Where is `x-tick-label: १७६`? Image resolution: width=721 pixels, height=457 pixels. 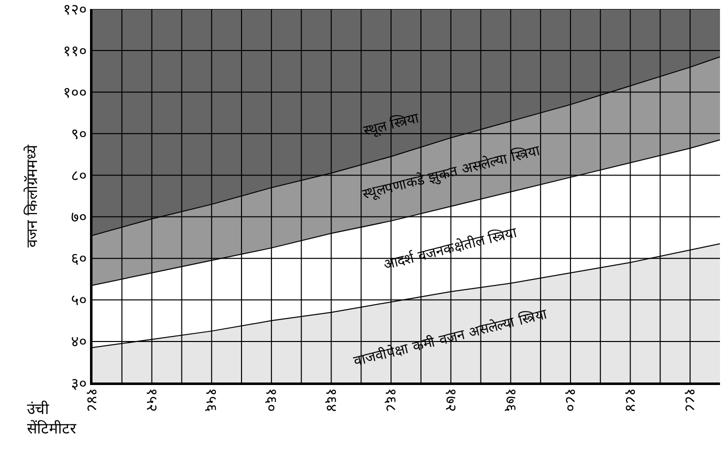 x-tick-label: १७६ is located at coordinates (511, 400).